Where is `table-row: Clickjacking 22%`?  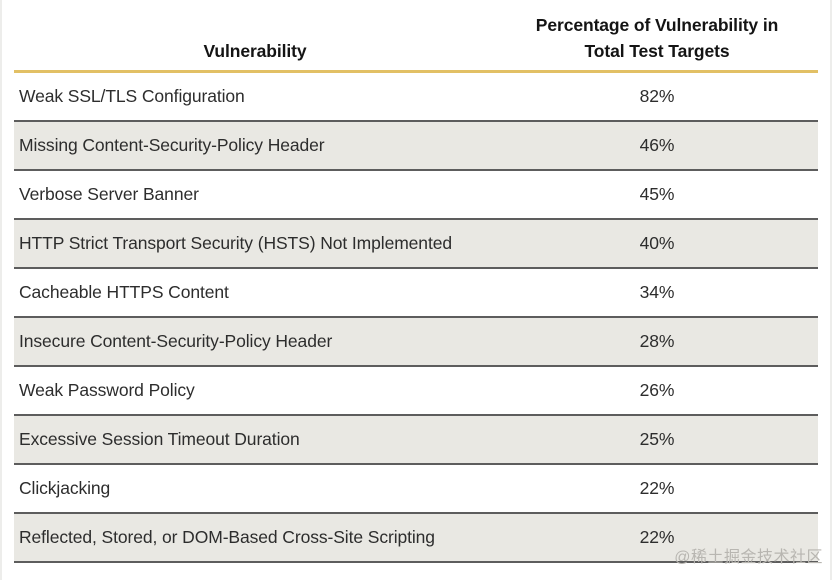 table-row: Clickjacking 22% is located at coordinates (416, 489).